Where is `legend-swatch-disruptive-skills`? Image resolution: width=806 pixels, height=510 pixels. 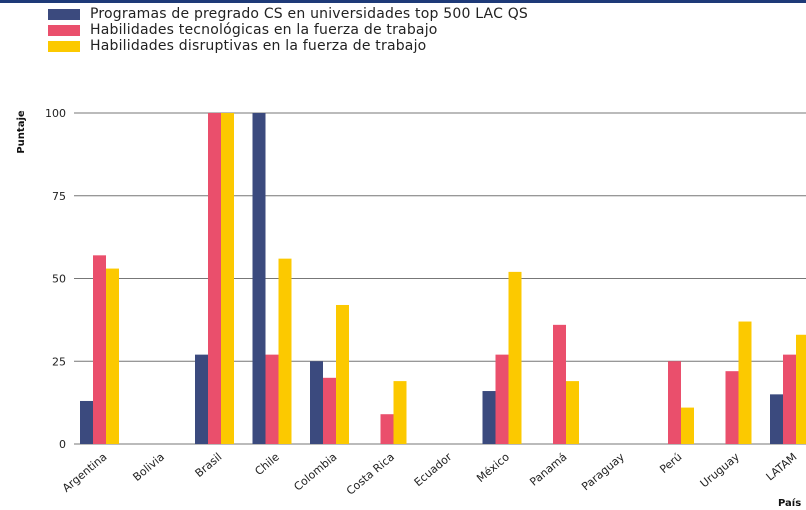
legend-swatch-disruptive-skills is located at coordinates (64, 46).